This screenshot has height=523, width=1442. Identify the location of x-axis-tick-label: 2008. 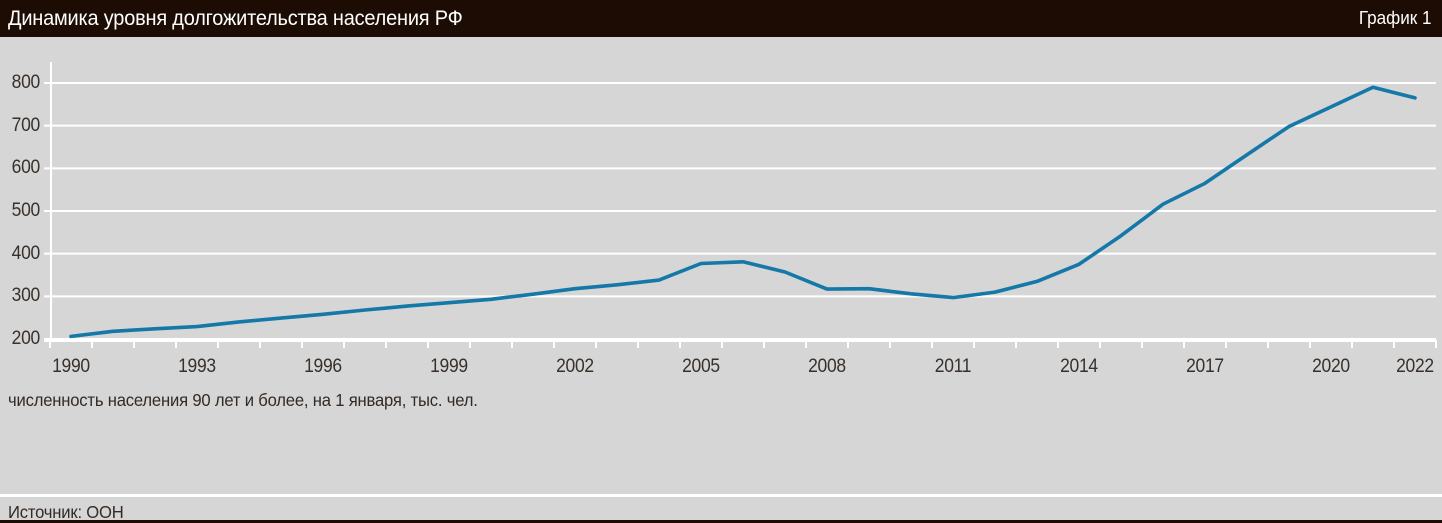
(827, 366).